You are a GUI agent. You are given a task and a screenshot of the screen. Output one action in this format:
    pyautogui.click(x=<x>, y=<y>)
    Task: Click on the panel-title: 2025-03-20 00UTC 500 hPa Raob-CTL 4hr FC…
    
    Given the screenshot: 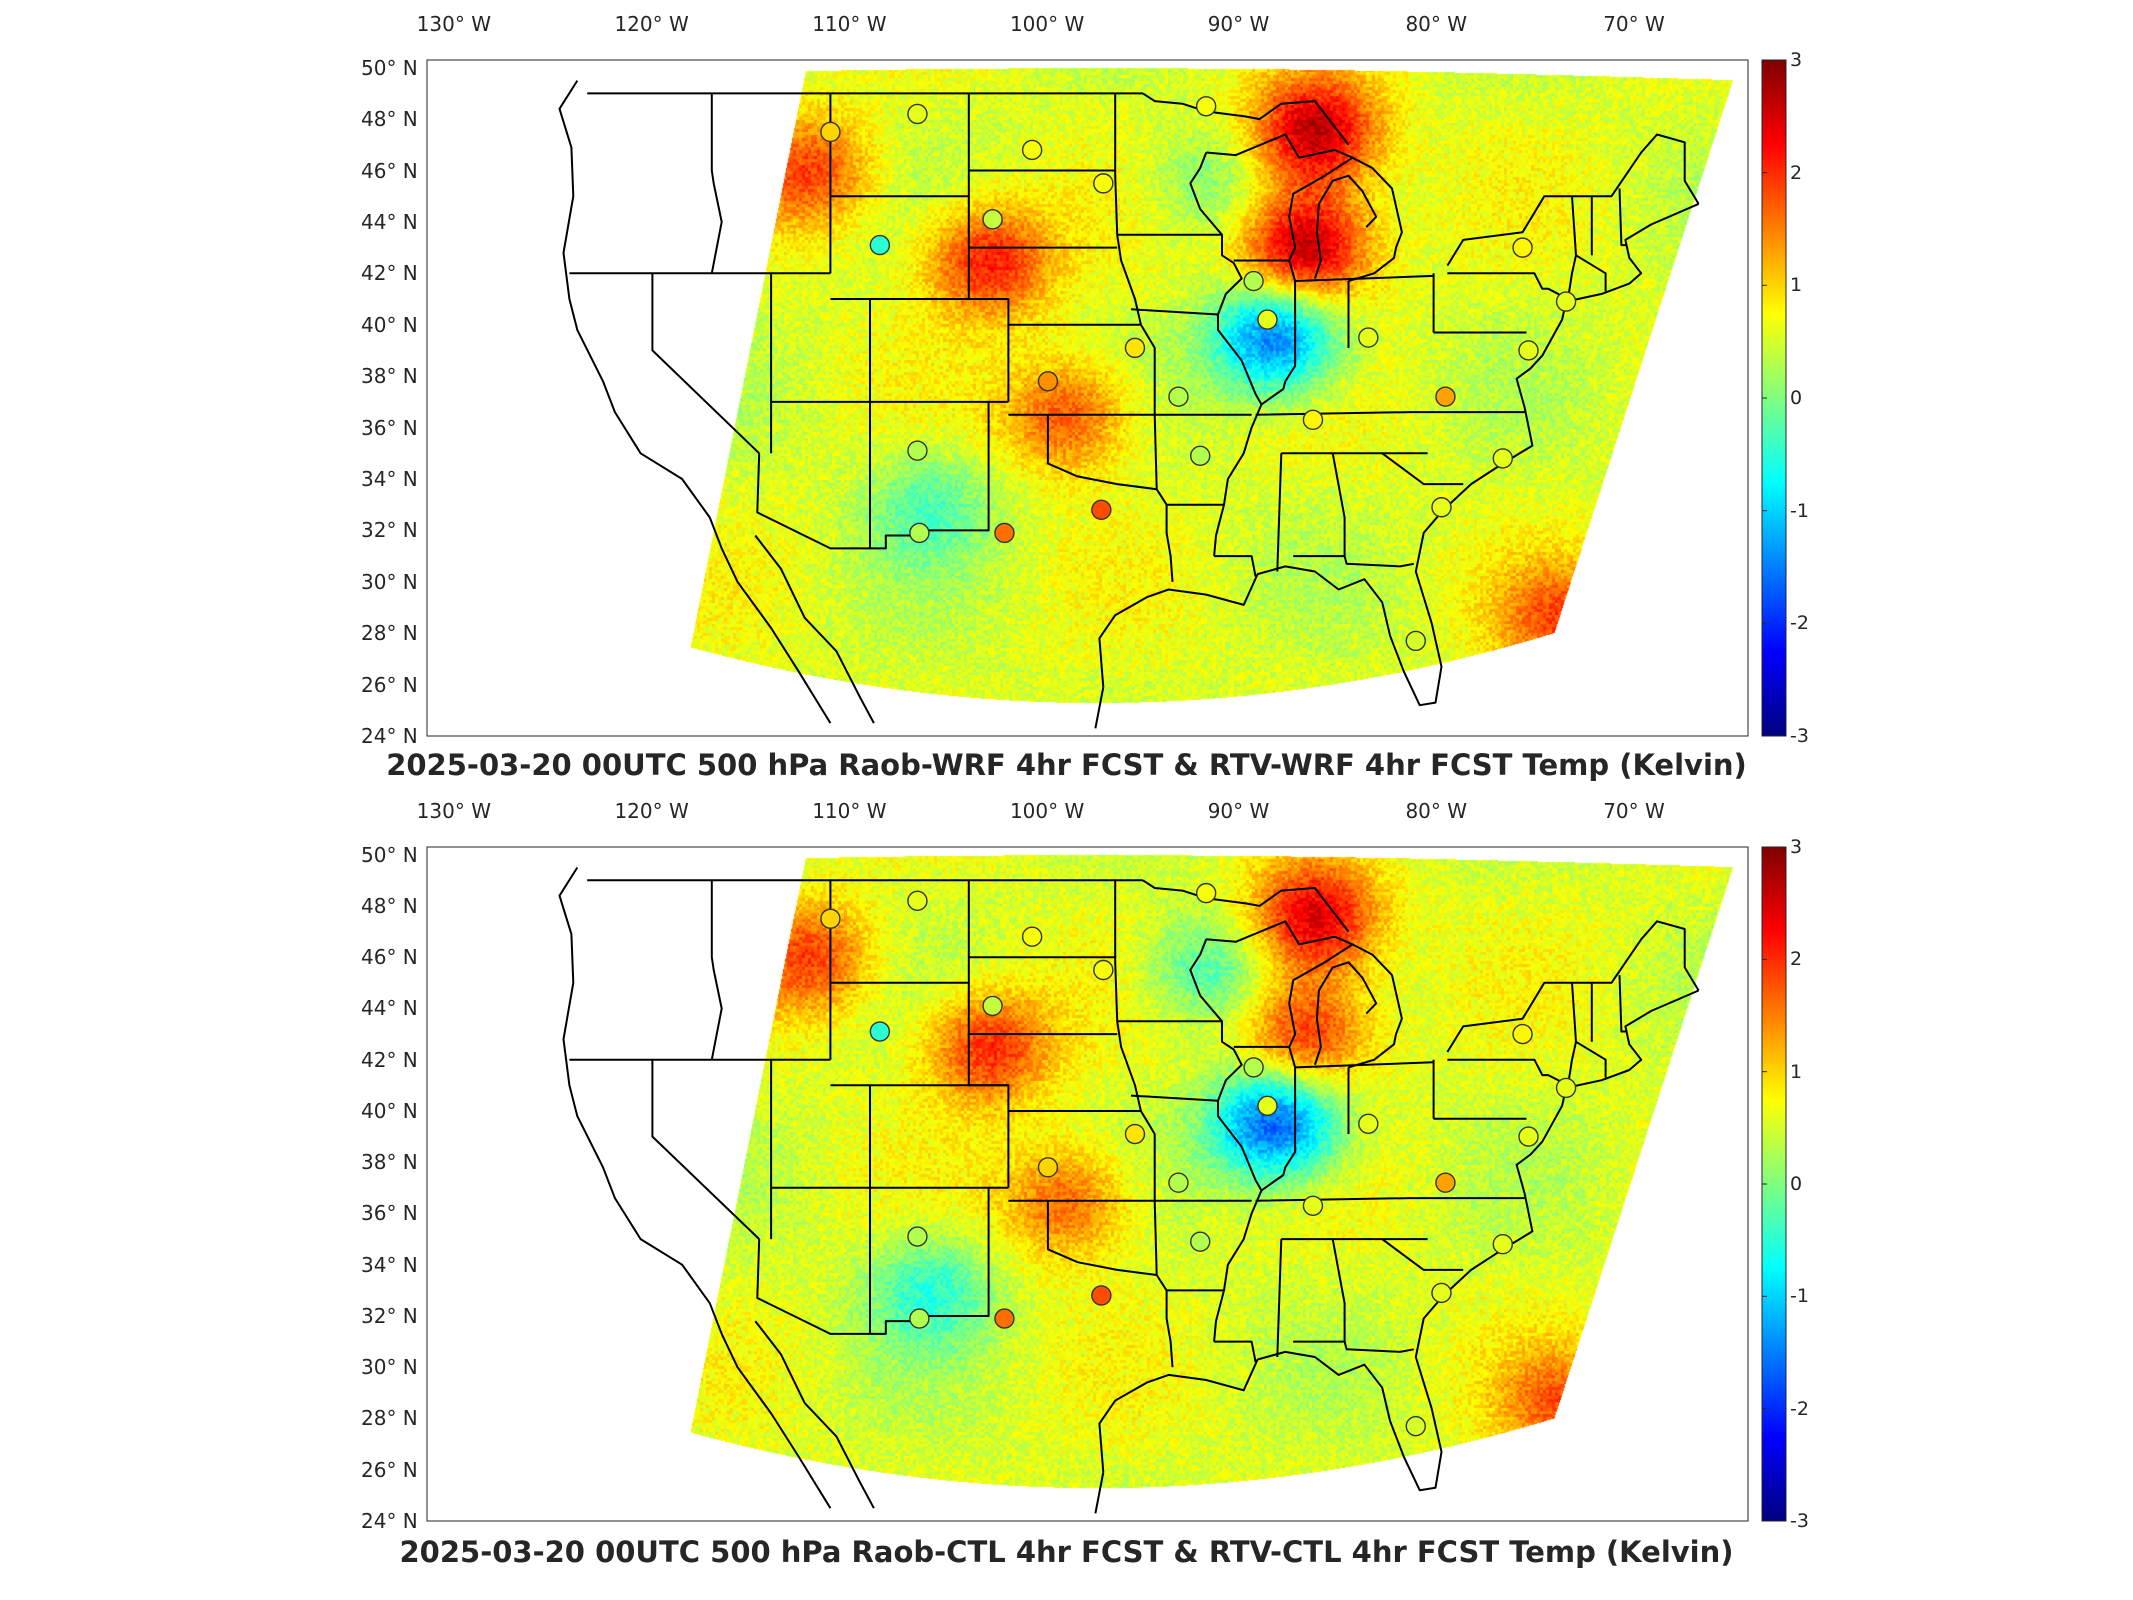 What is the action you would take?
    pyautogui.click(x=1066, y=1552)
    